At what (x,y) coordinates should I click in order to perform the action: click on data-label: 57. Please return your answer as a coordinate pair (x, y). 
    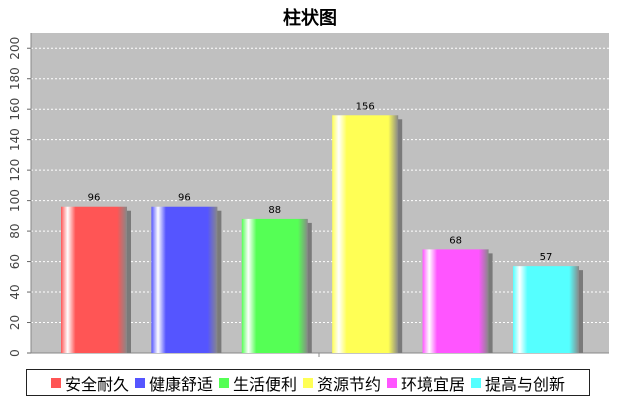
    Looking at the image, I should click on (546, 257).